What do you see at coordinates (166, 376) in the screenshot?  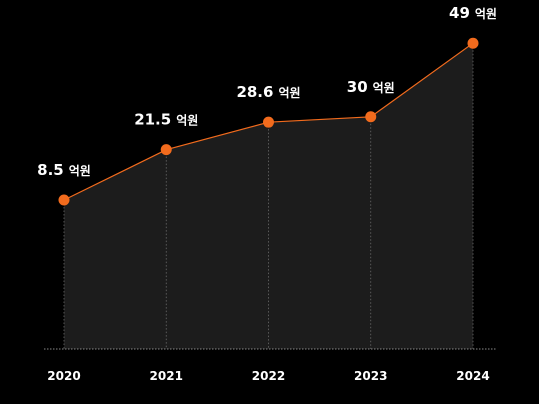 I see `x-tick-label-2021: 2021` at bounding box center [166, 376].